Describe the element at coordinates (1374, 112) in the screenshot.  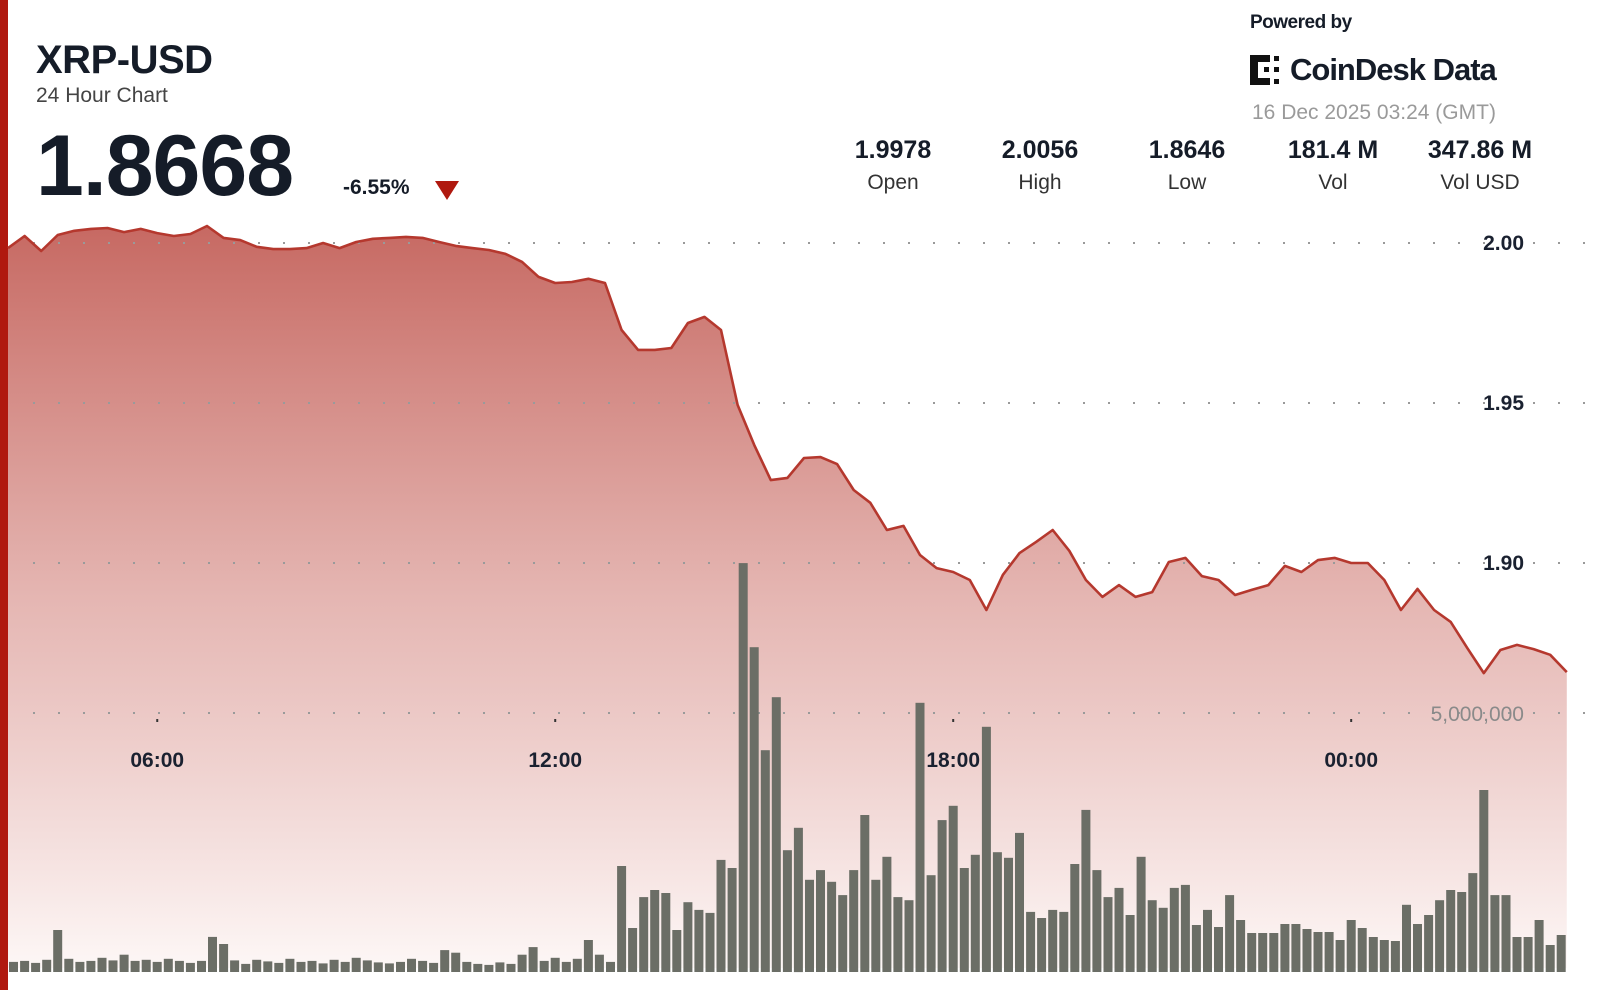
I see `timestamp: 16 Dec 2025 03:24 (GMT)` at that location.